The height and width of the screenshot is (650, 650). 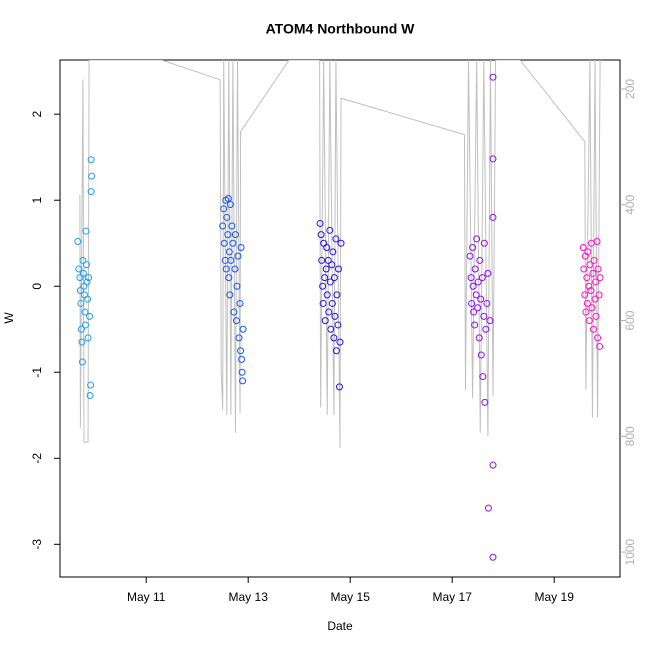 What do you see at coordinates (630, 204) in the screenshot?
I see `y2-tick-label: 400` at bounding box center [630, 204].